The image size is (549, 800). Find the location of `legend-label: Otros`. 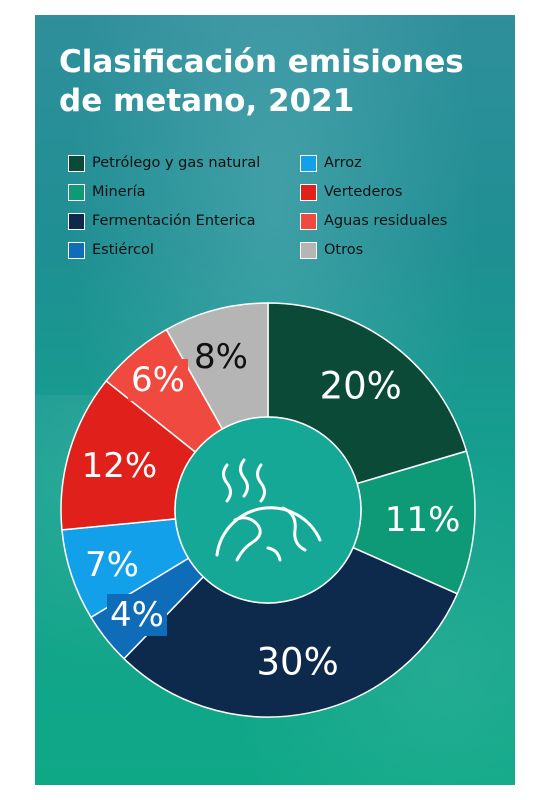

legend-label: Otros is located at coordinates (344, 250).